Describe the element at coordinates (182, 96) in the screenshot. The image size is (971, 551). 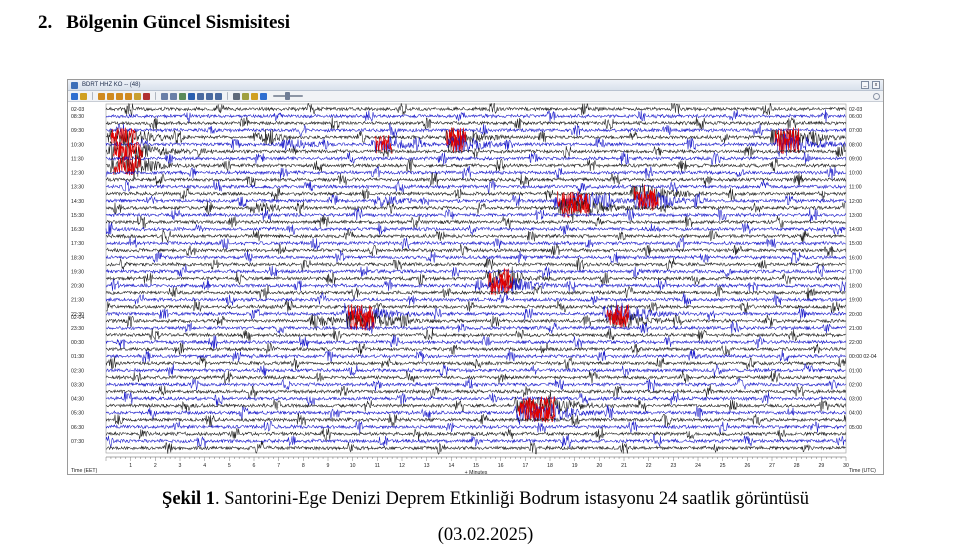
I see `fit-icon` at that location.